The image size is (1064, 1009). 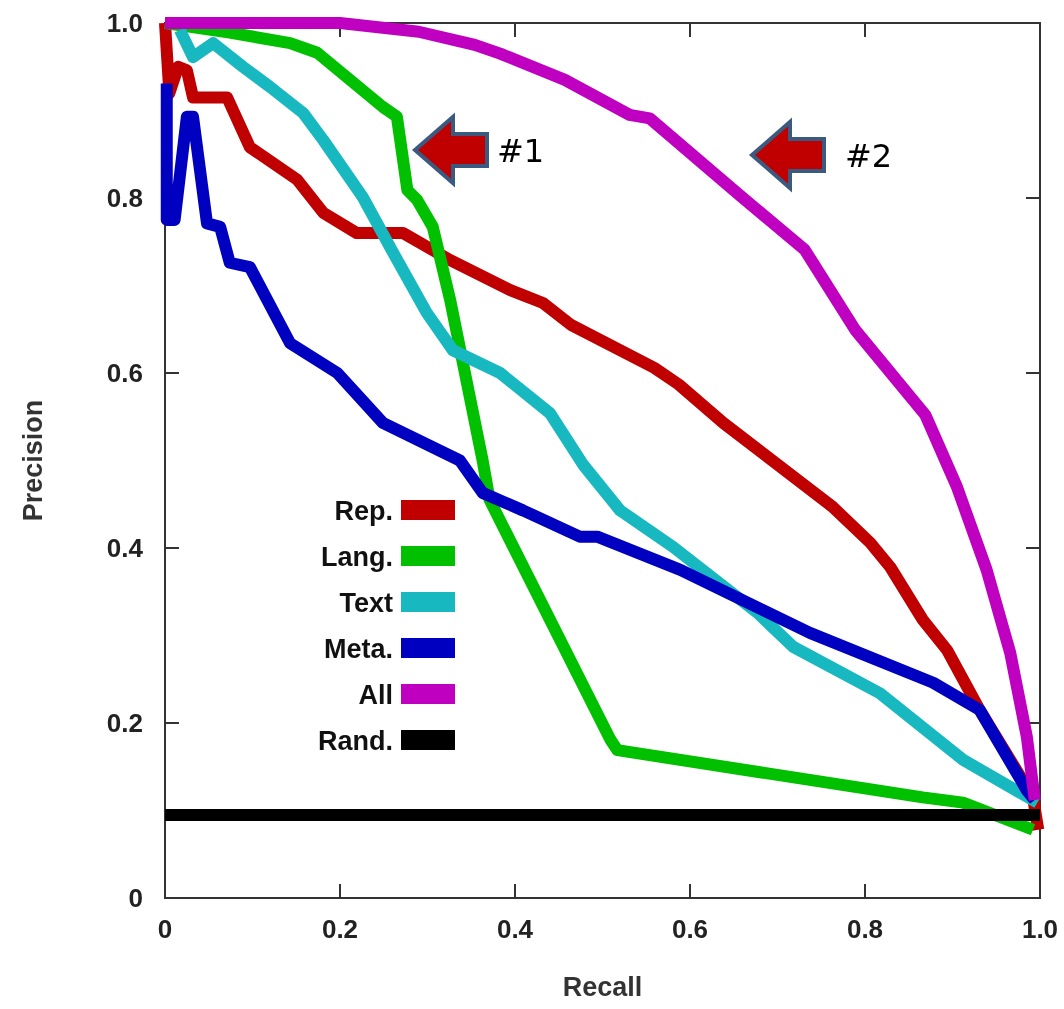 What do you see at coordinates (521, 151) in the screenshot?
I see `annotation: #1` at bounding box center [521, 151].